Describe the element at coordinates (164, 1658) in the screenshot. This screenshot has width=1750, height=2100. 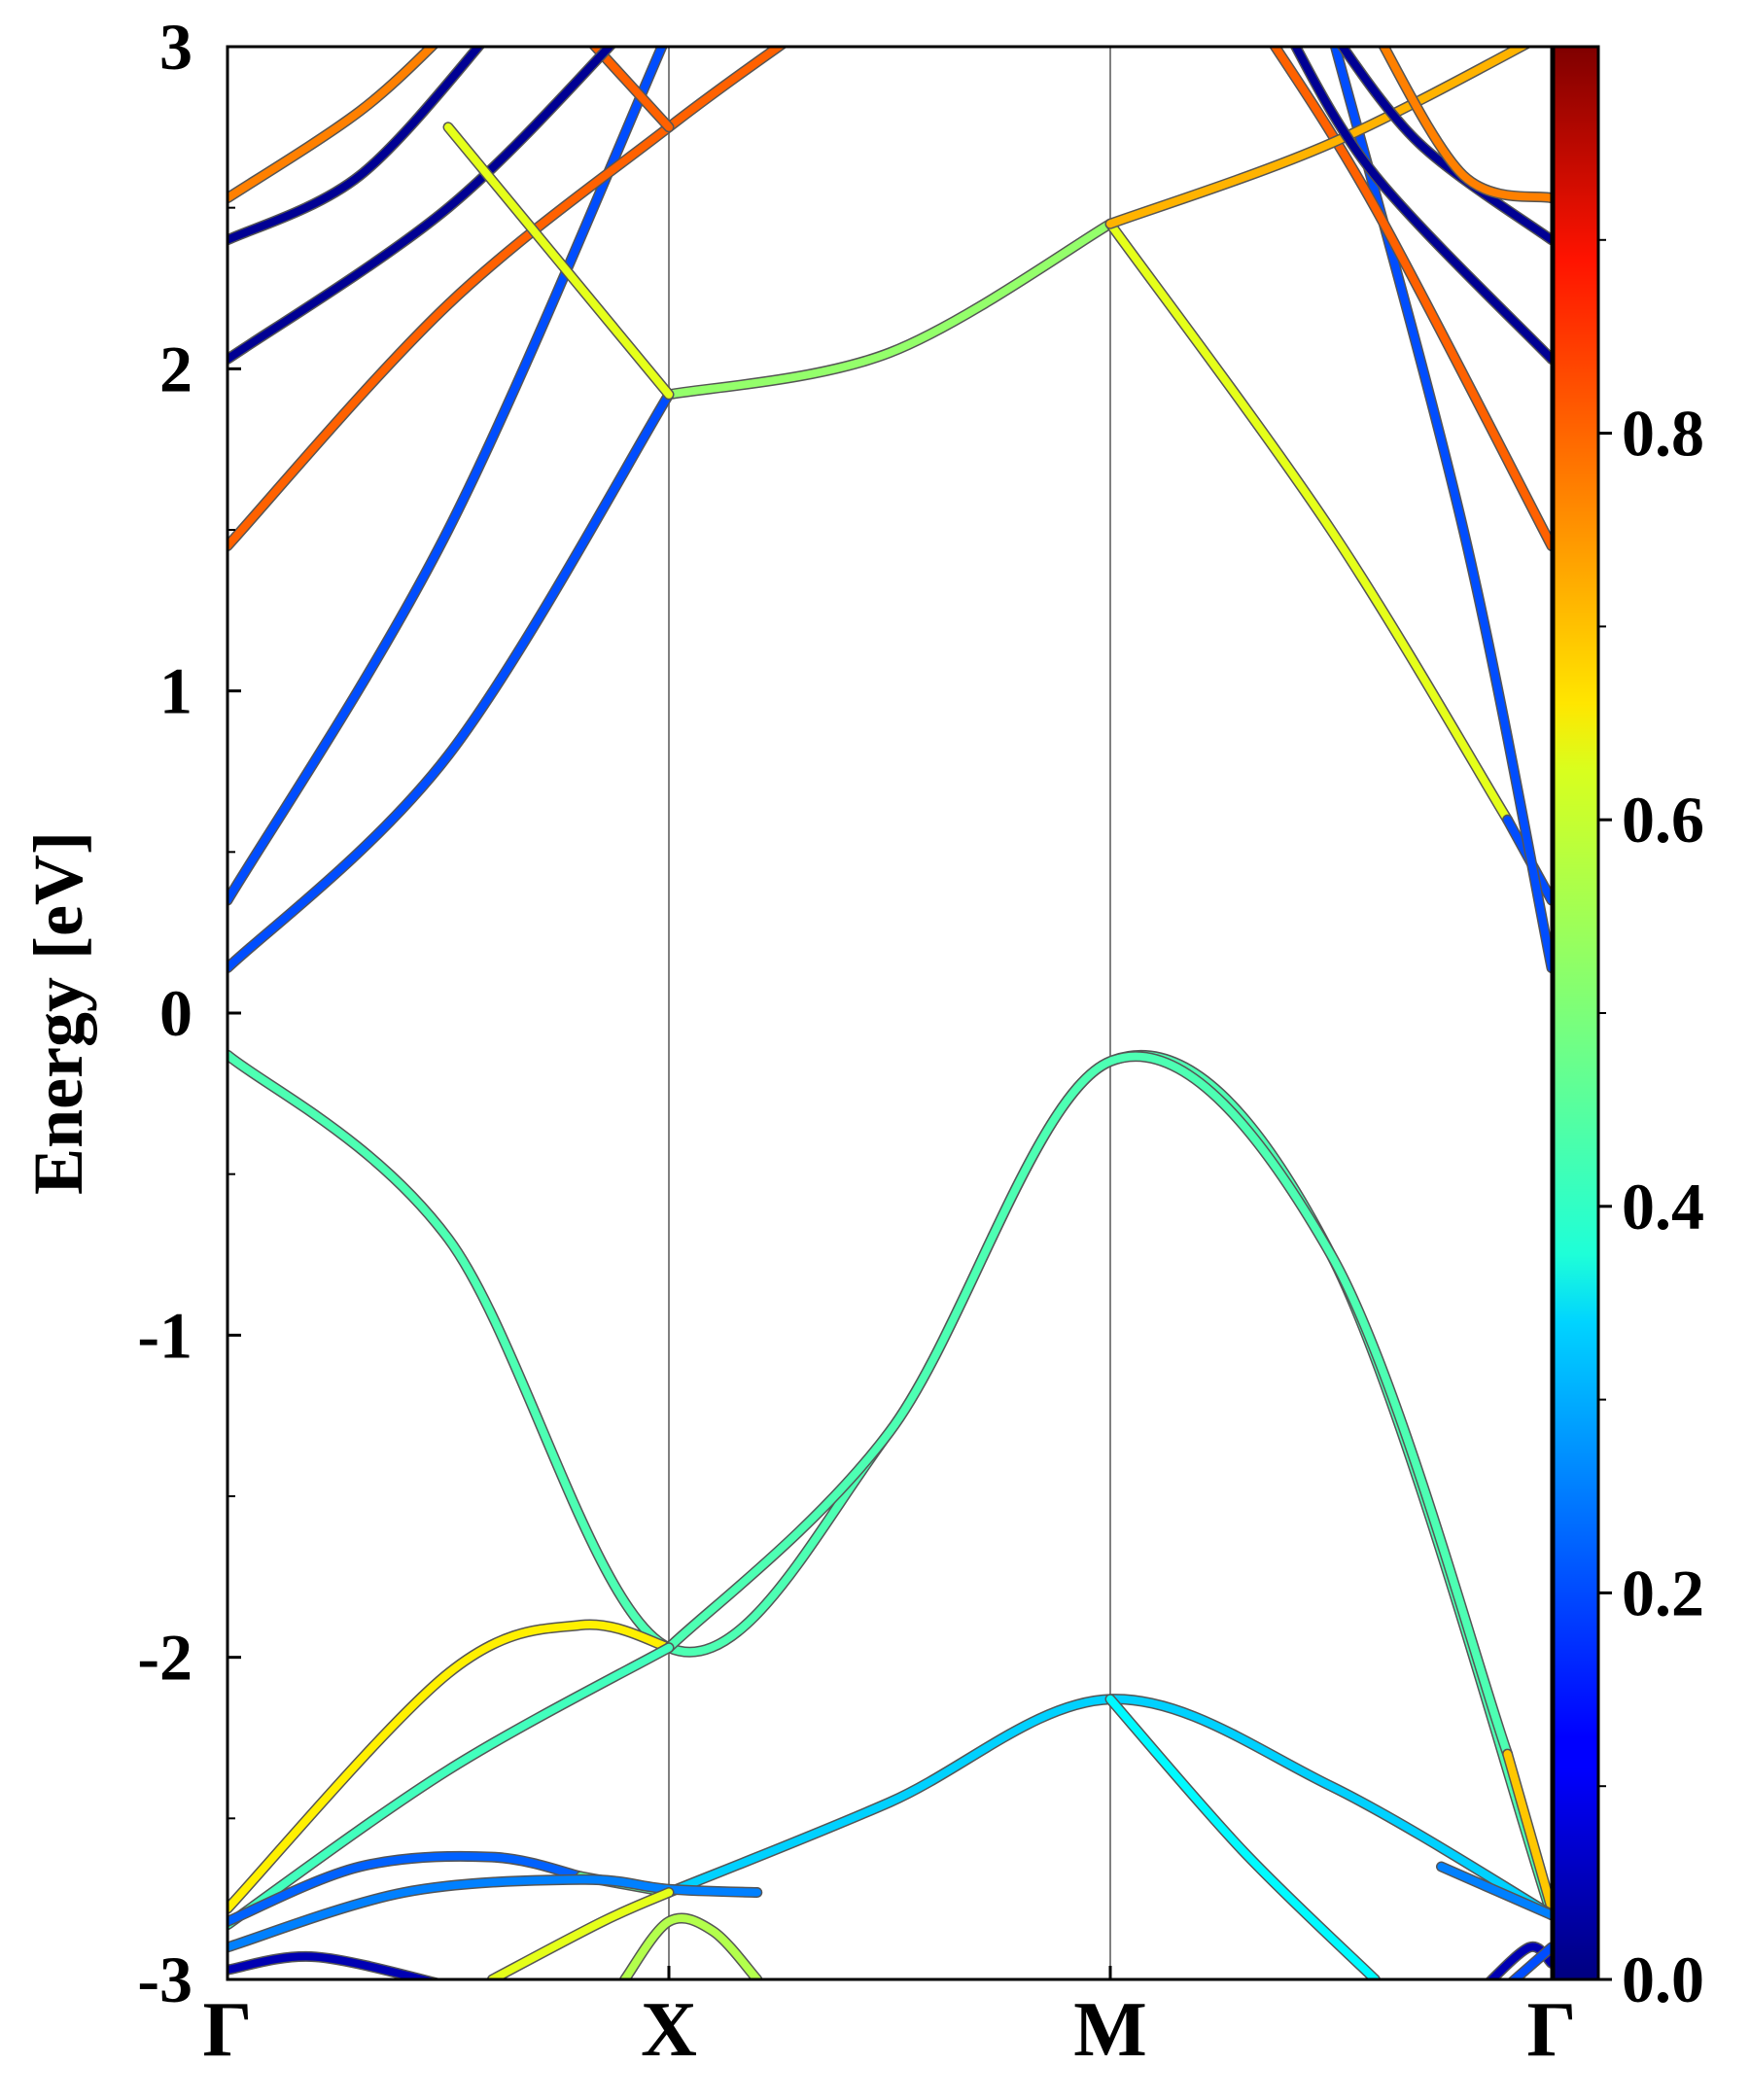
I see `y-tick-label: -2` at that location.